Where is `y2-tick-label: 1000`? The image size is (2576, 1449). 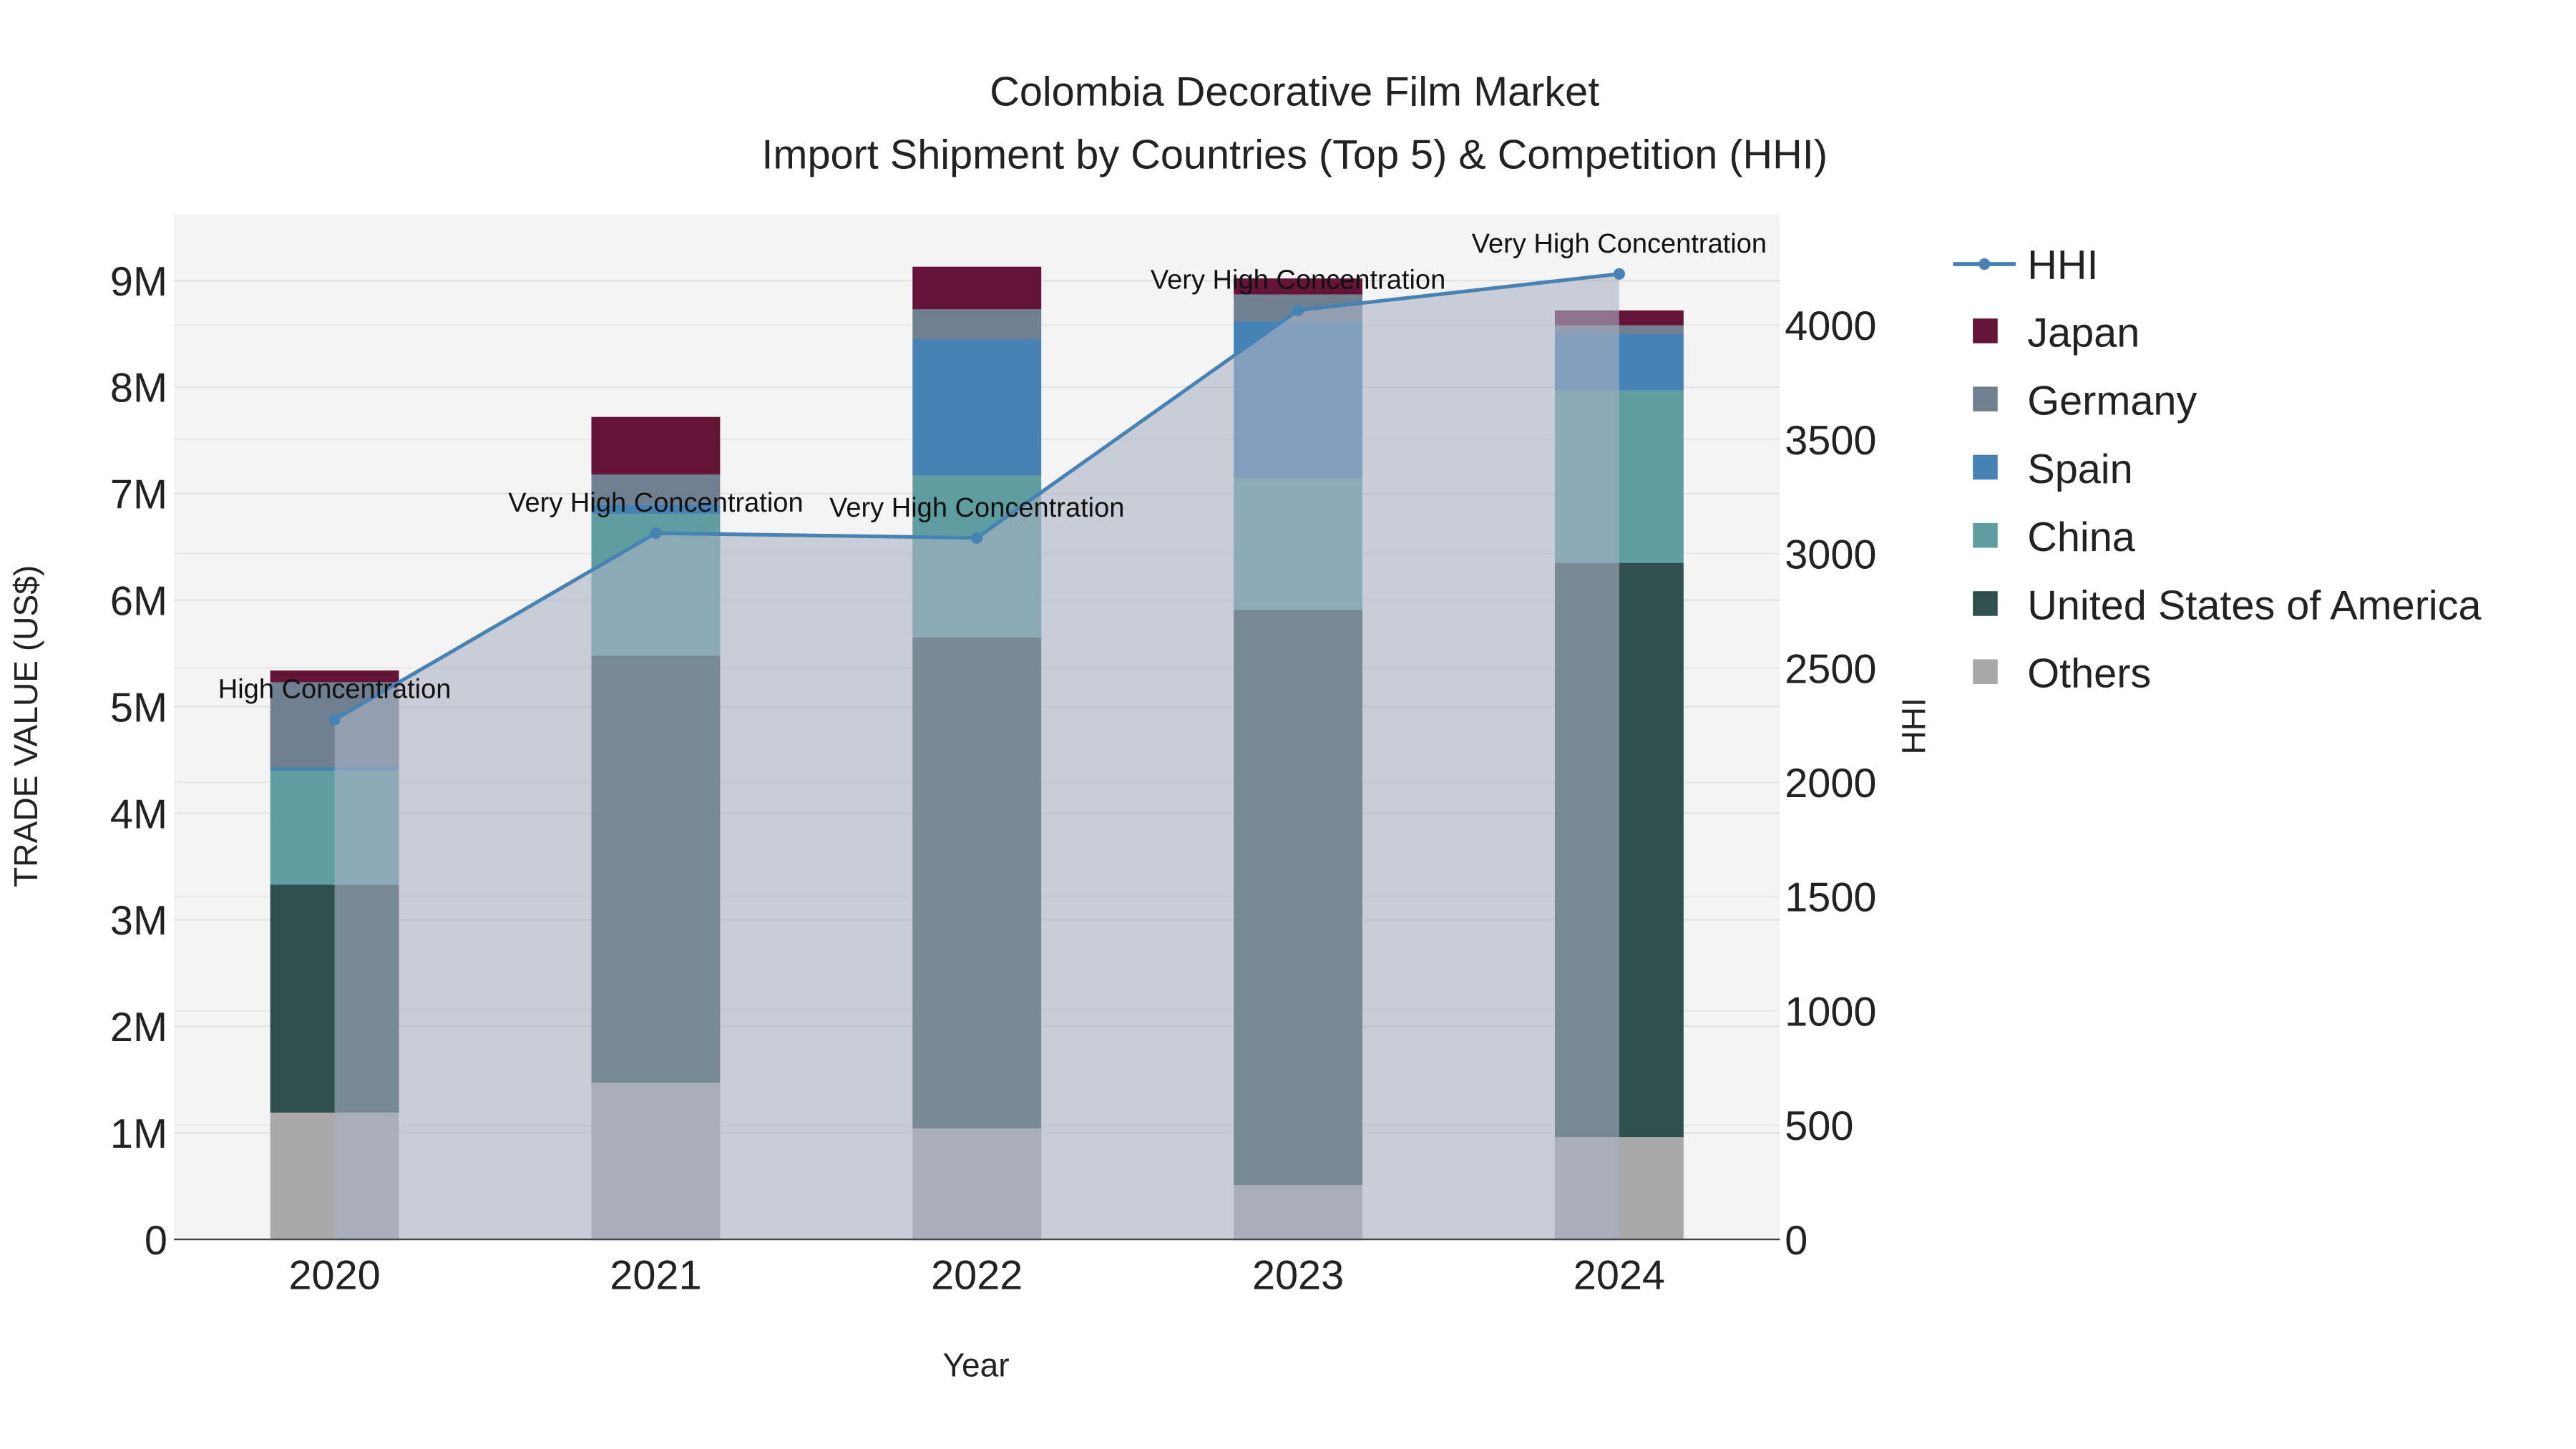 y2-tick-label: 1000 is located at coordinates (1830, 1012).